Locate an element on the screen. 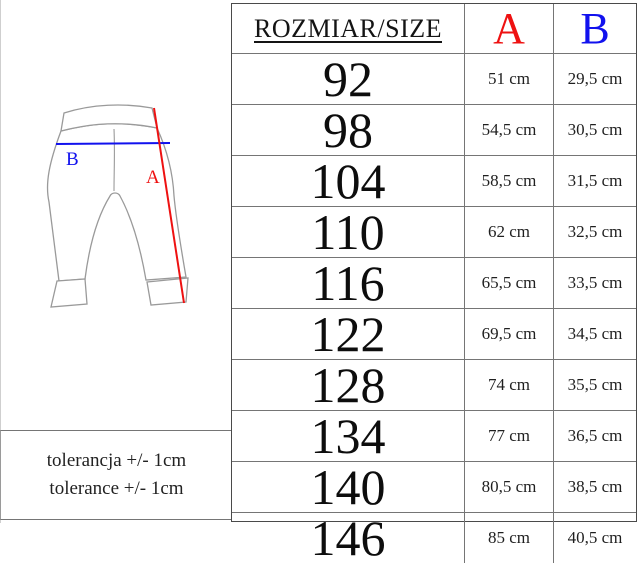 The image size is (640, 566). b-value: 29,5 cm is located at coordinates (595, 79).